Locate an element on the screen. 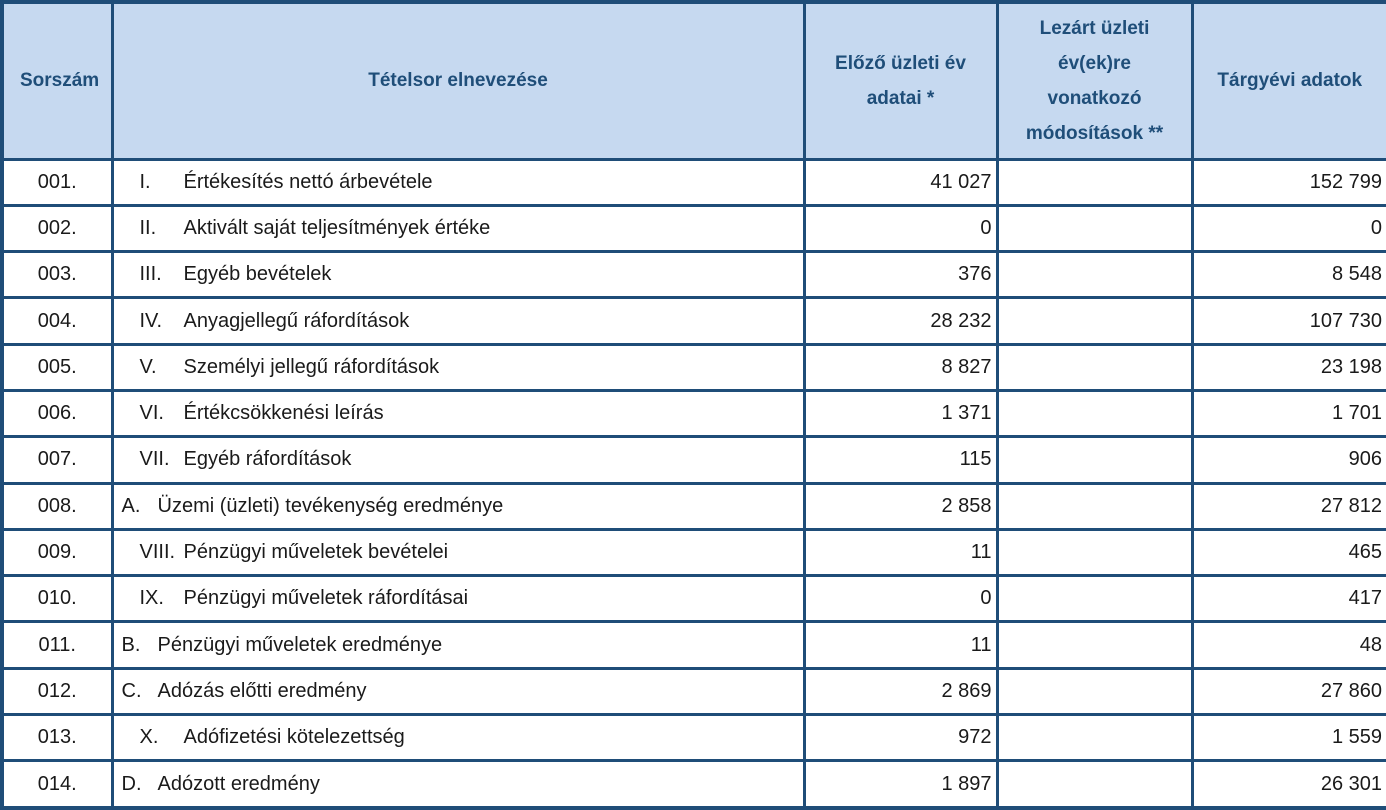 This screenshot has width=1386, height=810. previous-year-value-cell: 2 858 is located at coordinates (900, 506).